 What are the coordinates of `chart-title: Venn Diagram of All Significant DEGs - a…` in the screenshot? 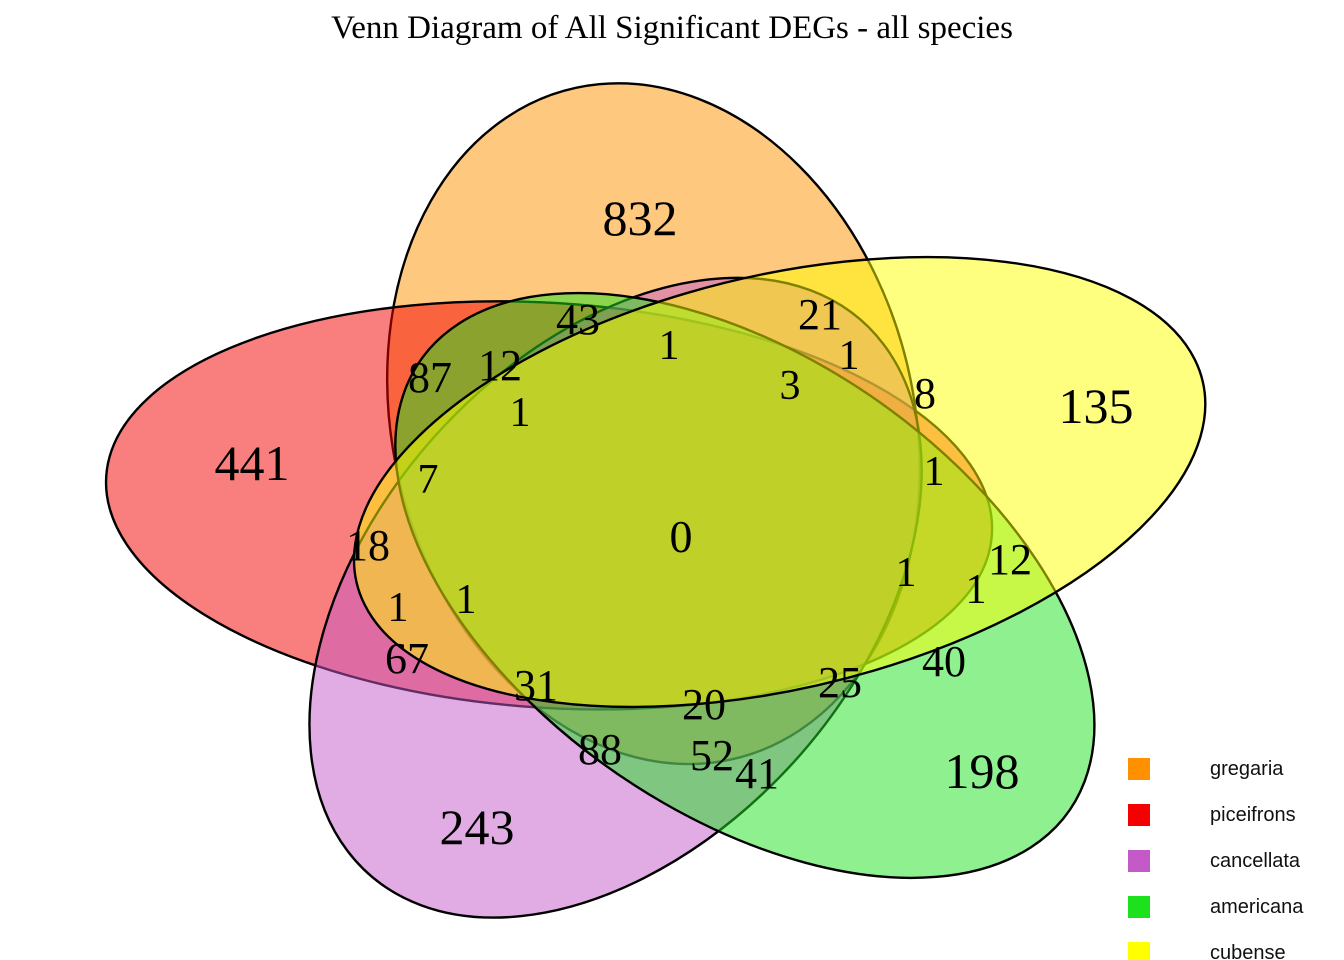 It's located at (672, 28).